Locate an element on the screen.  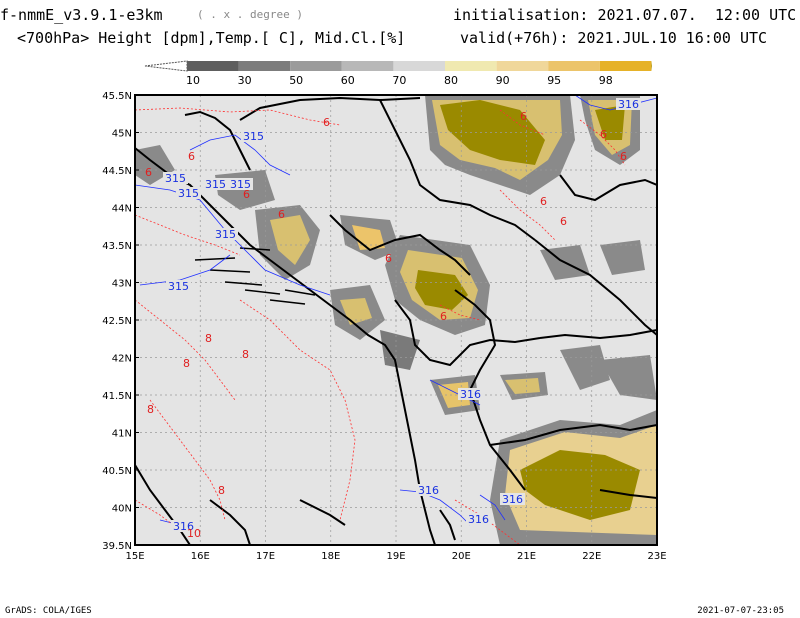
lat-label: 42N is located at coordinates (122, 359).